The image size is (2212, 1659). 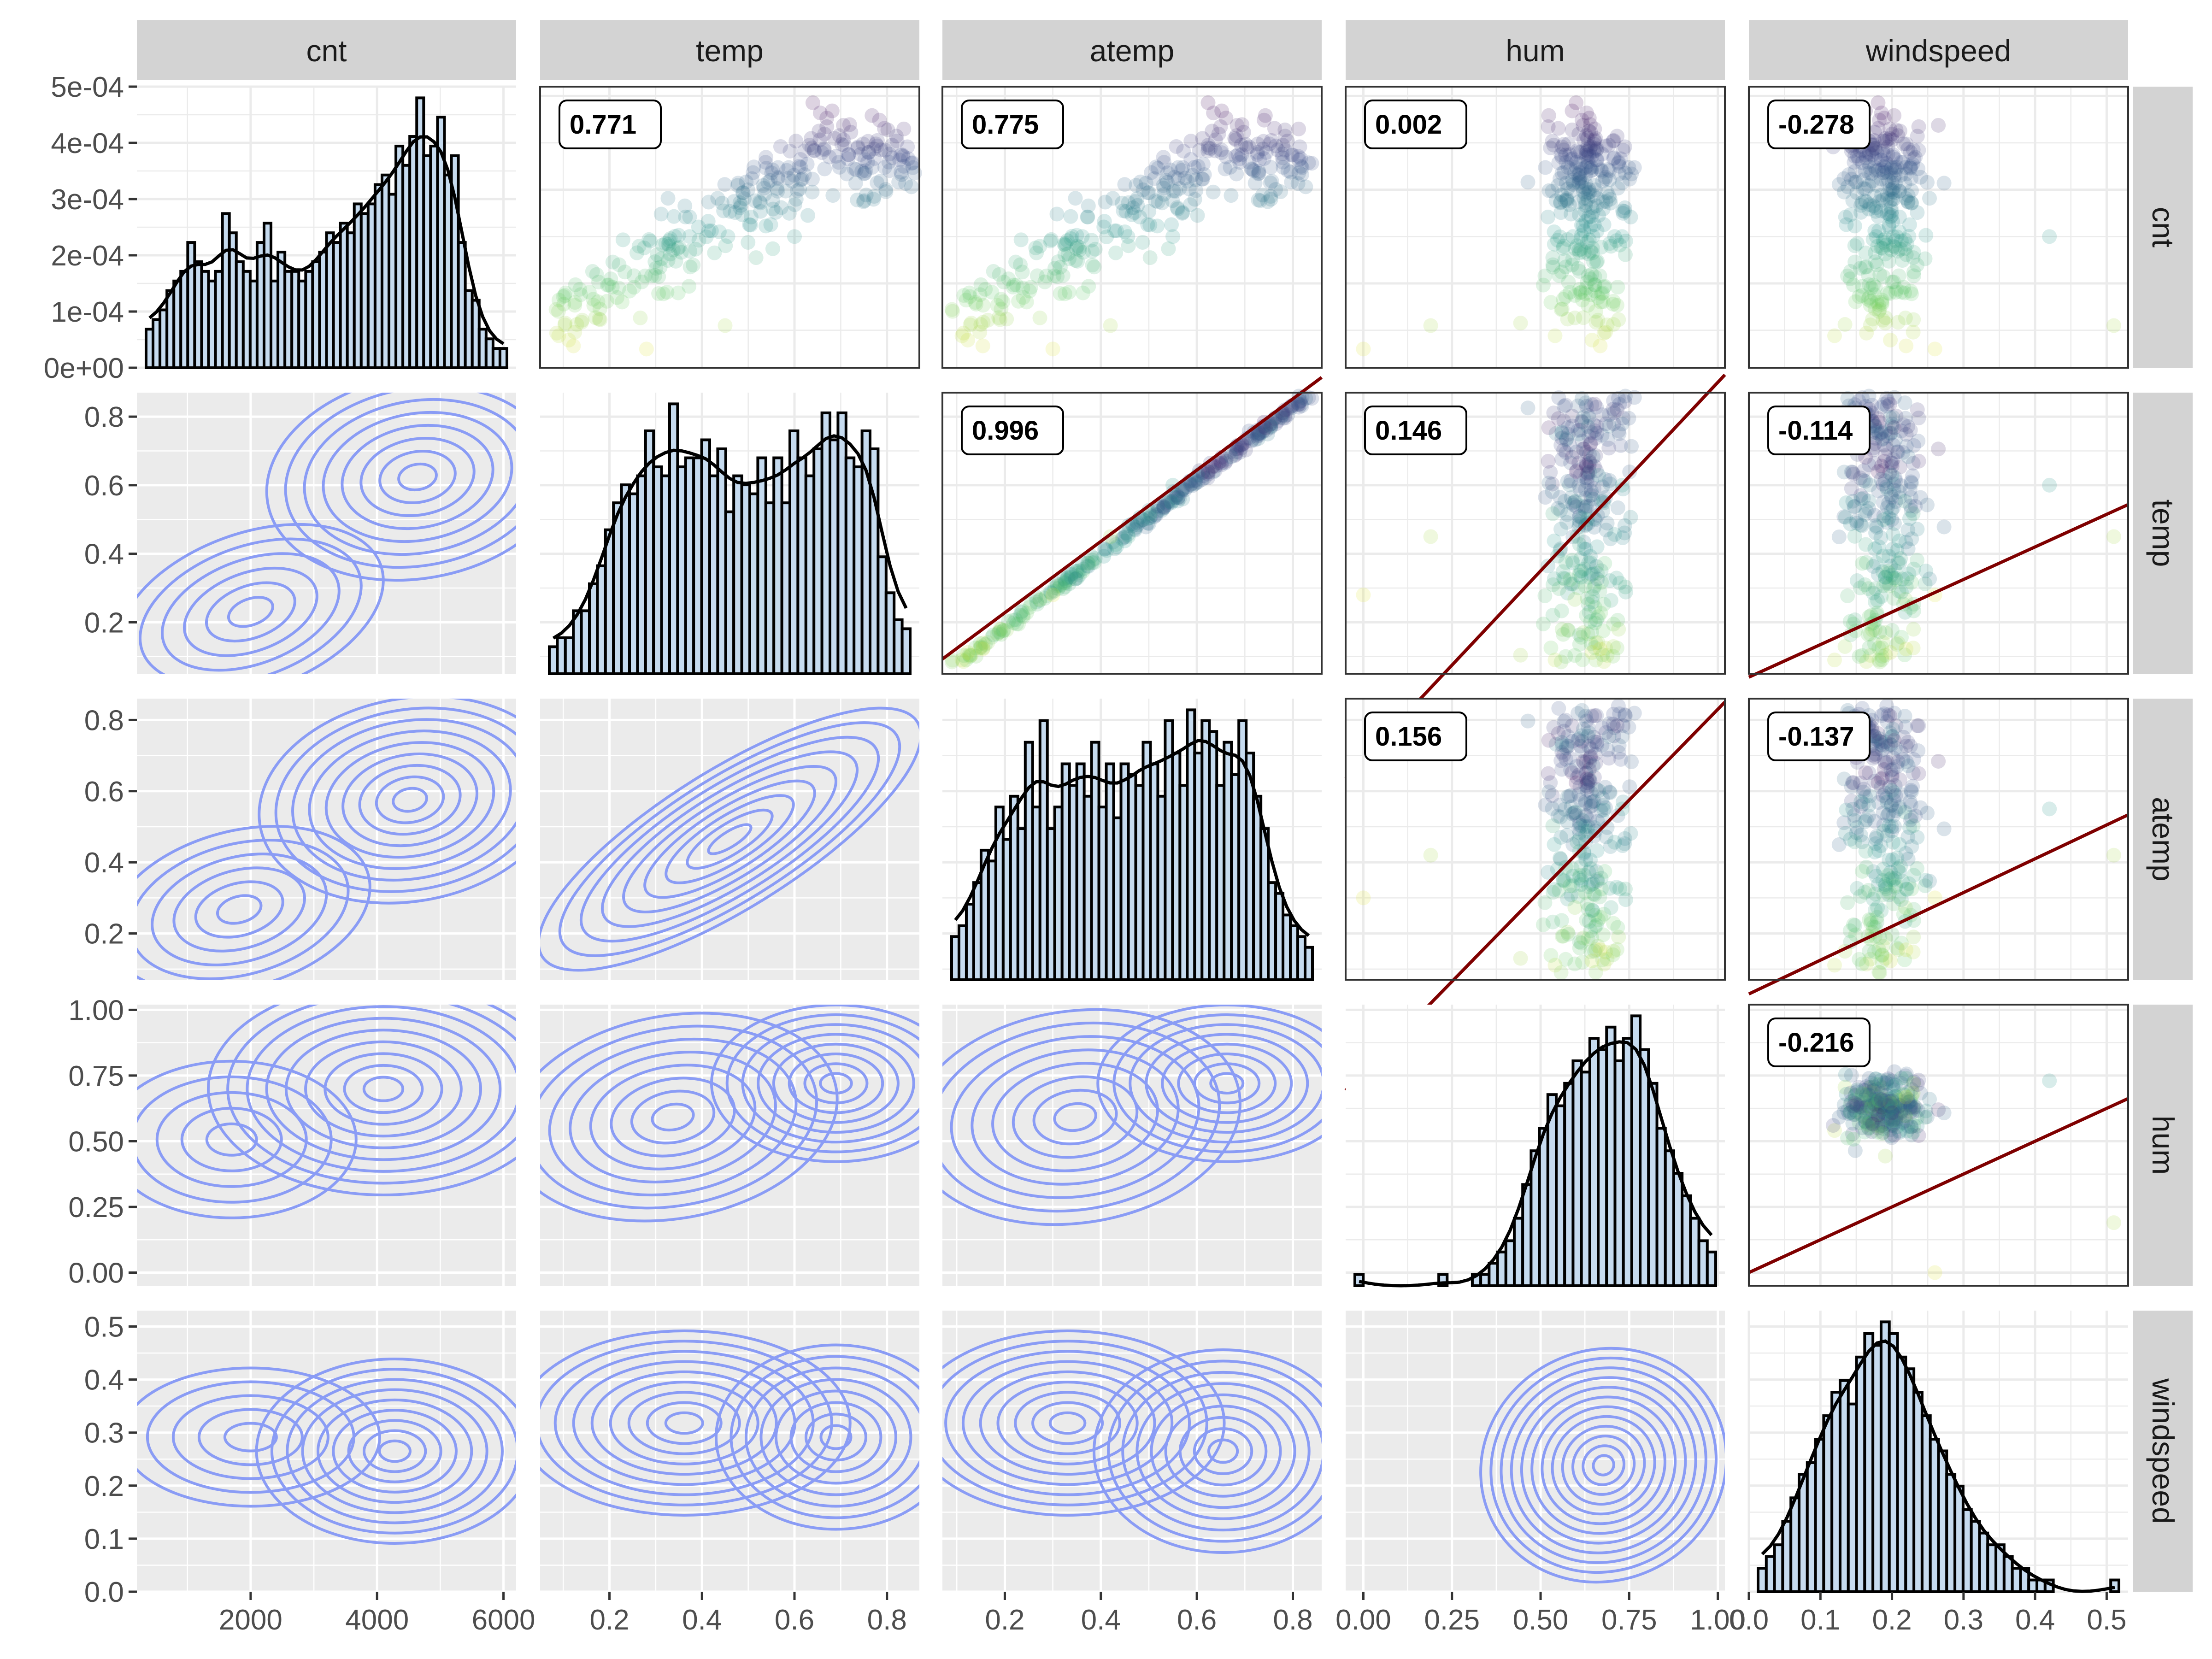 What do you see at coordinates (326, 51) in the screenshot?
I see `strip-label-top-cnt: cnt` at bounding box center [326, 51].